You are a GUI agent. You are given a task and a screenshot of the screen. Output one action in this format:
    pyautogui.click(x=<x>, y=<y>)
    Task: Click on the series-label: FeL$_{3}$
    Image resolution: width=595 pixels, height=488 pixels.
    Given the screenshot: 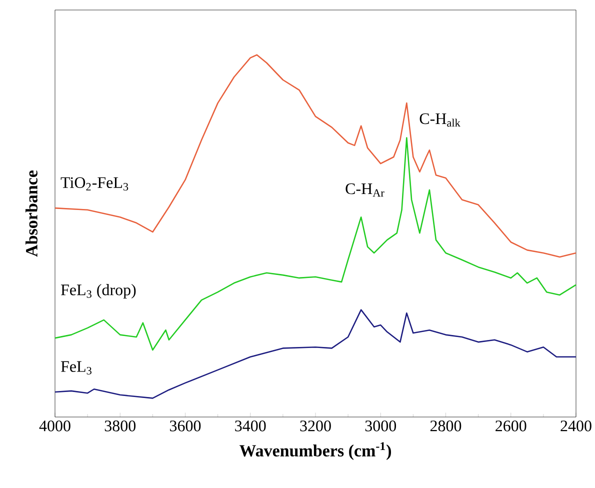 What is the action you would take?
    pyautogui.click(x=76, y=367)
    